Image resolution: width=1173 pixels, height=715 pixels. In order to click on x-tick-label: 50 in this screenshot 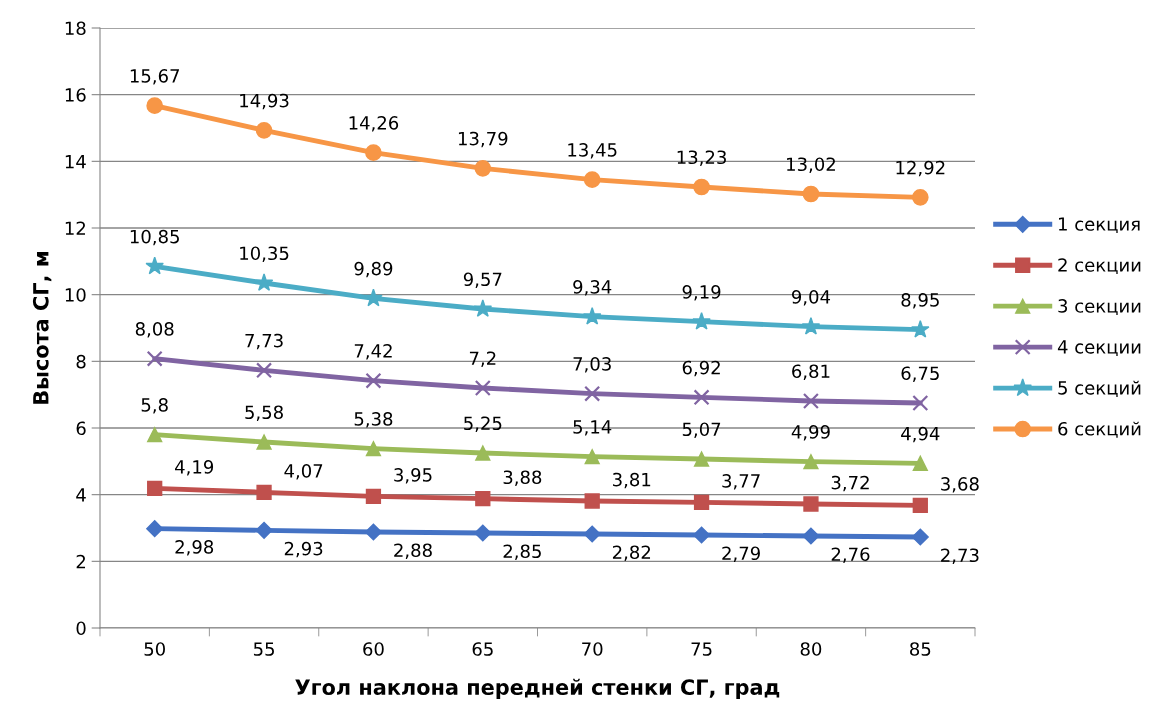, I will do `click(154, 649)`.